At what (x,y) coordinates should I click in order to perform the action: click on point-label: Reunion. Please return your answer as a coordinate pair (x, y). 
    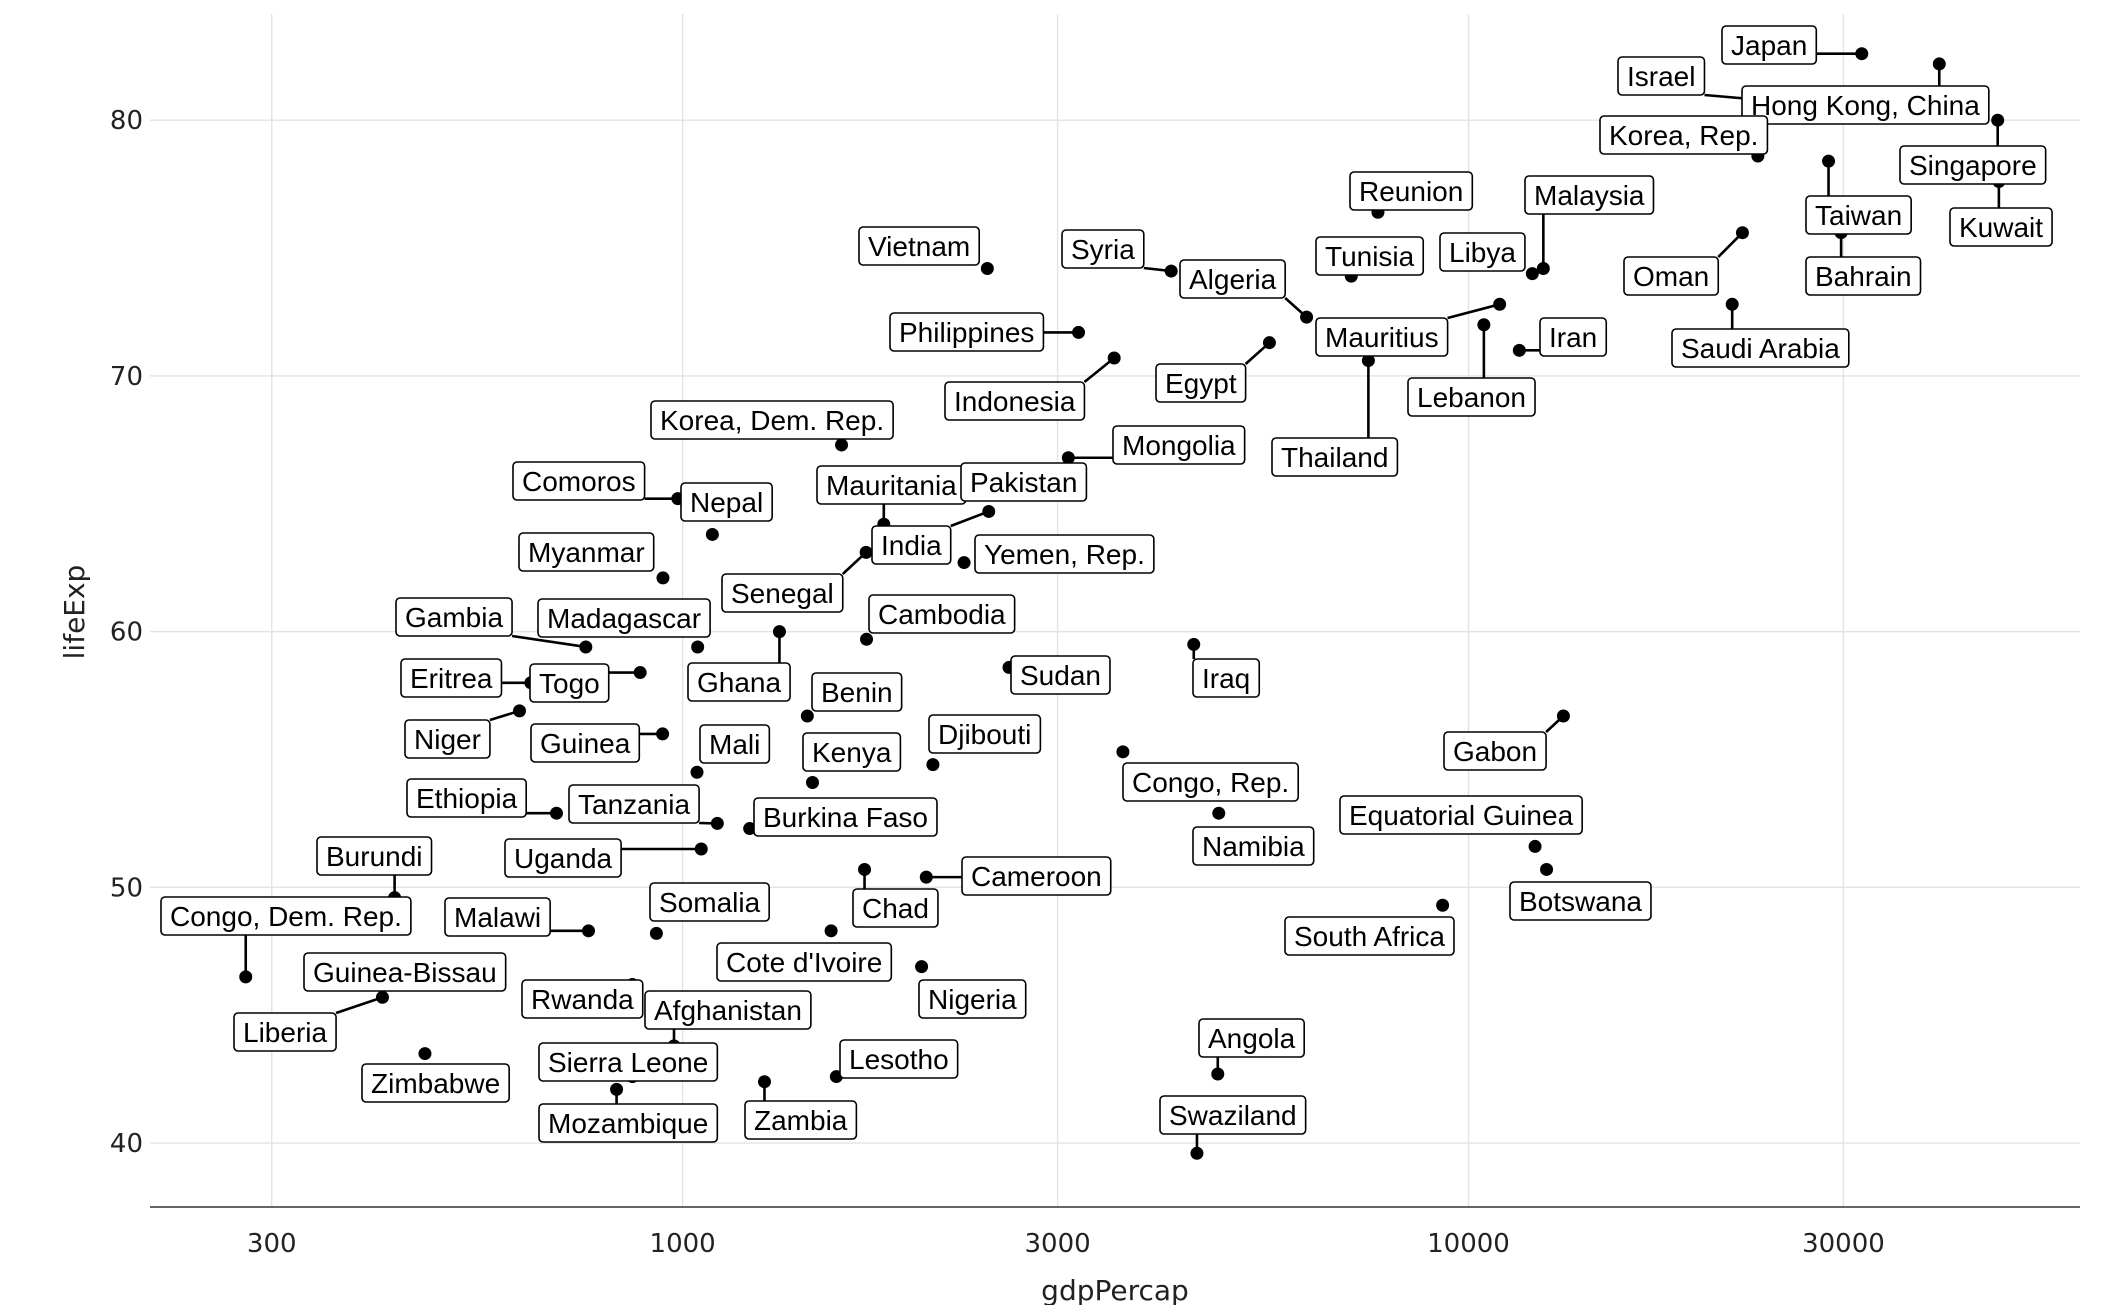
    Looking at the image, I should click on (1411, 191).